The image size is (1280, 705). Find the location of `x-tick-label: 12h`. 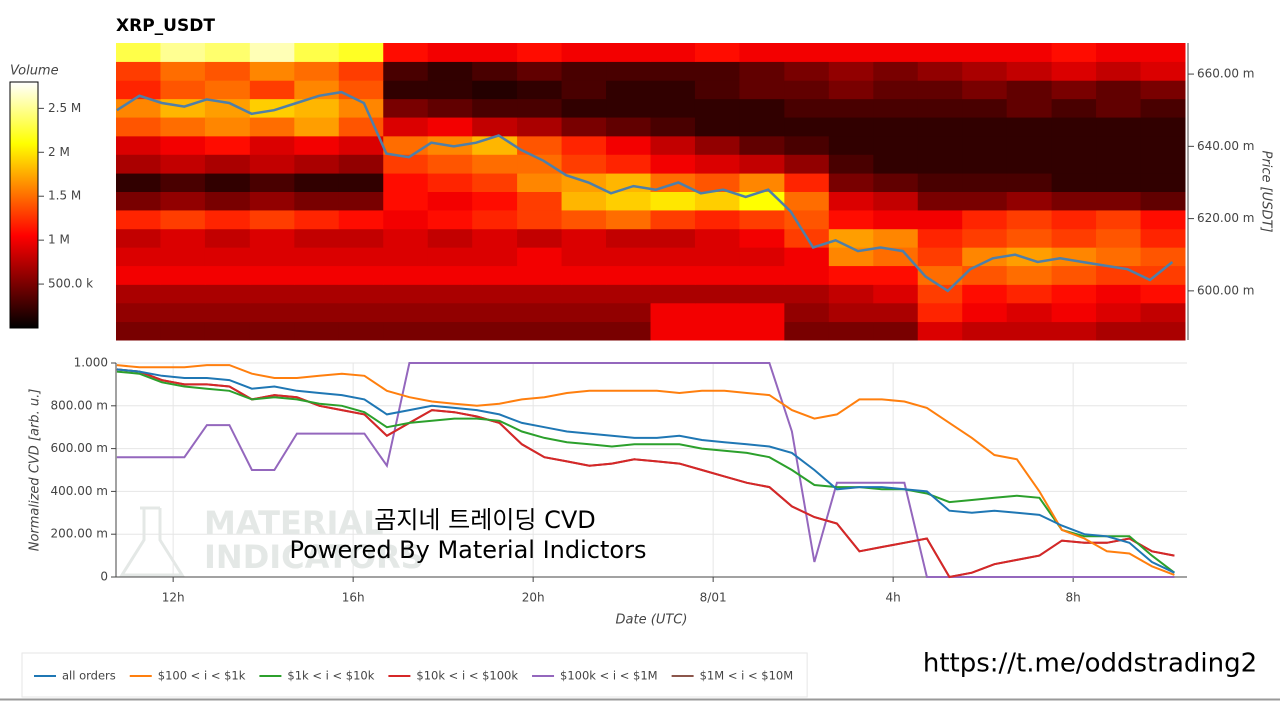

x-tick-label: 12h is located at coordinates (173, 598).